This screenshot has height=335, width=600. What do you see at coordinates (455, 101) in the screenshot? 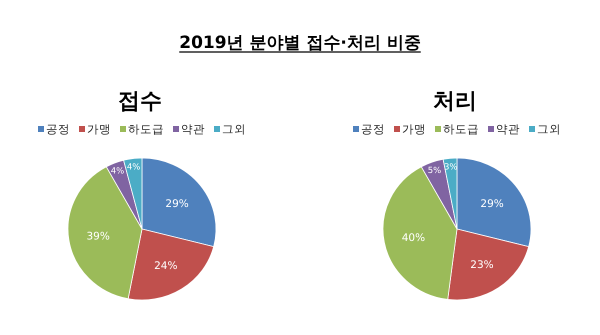
I see `chart-title: 처리` at bounding box center [455, 101].